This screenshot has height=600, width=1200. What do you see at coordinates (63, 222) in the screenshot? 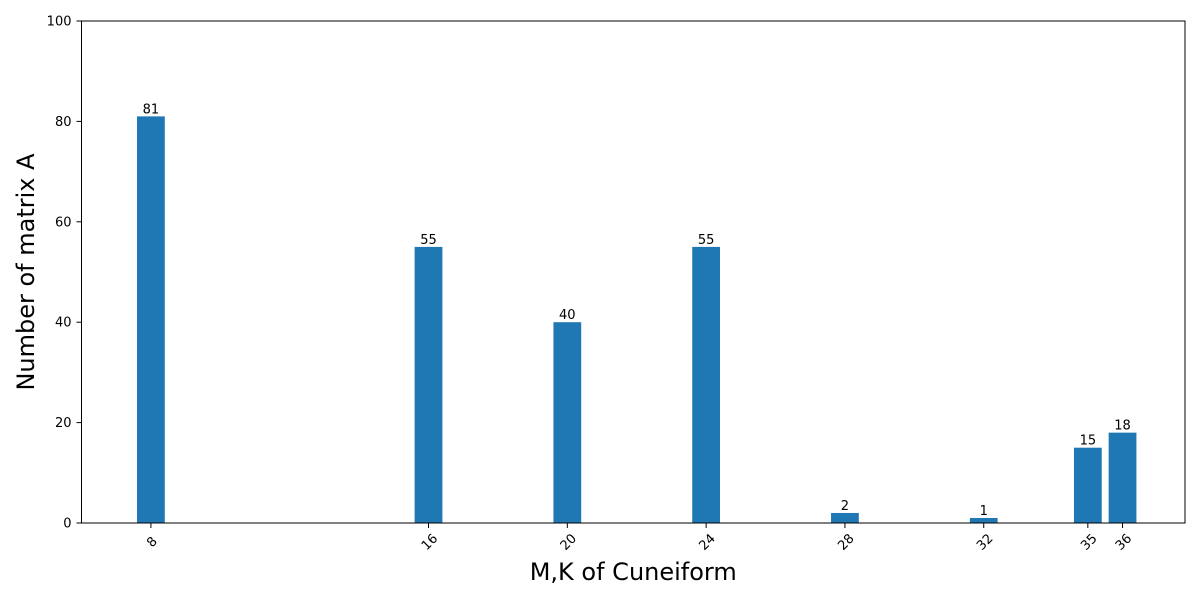
I see `y-tick-label-60: 60` at bounding box center [63, 222].